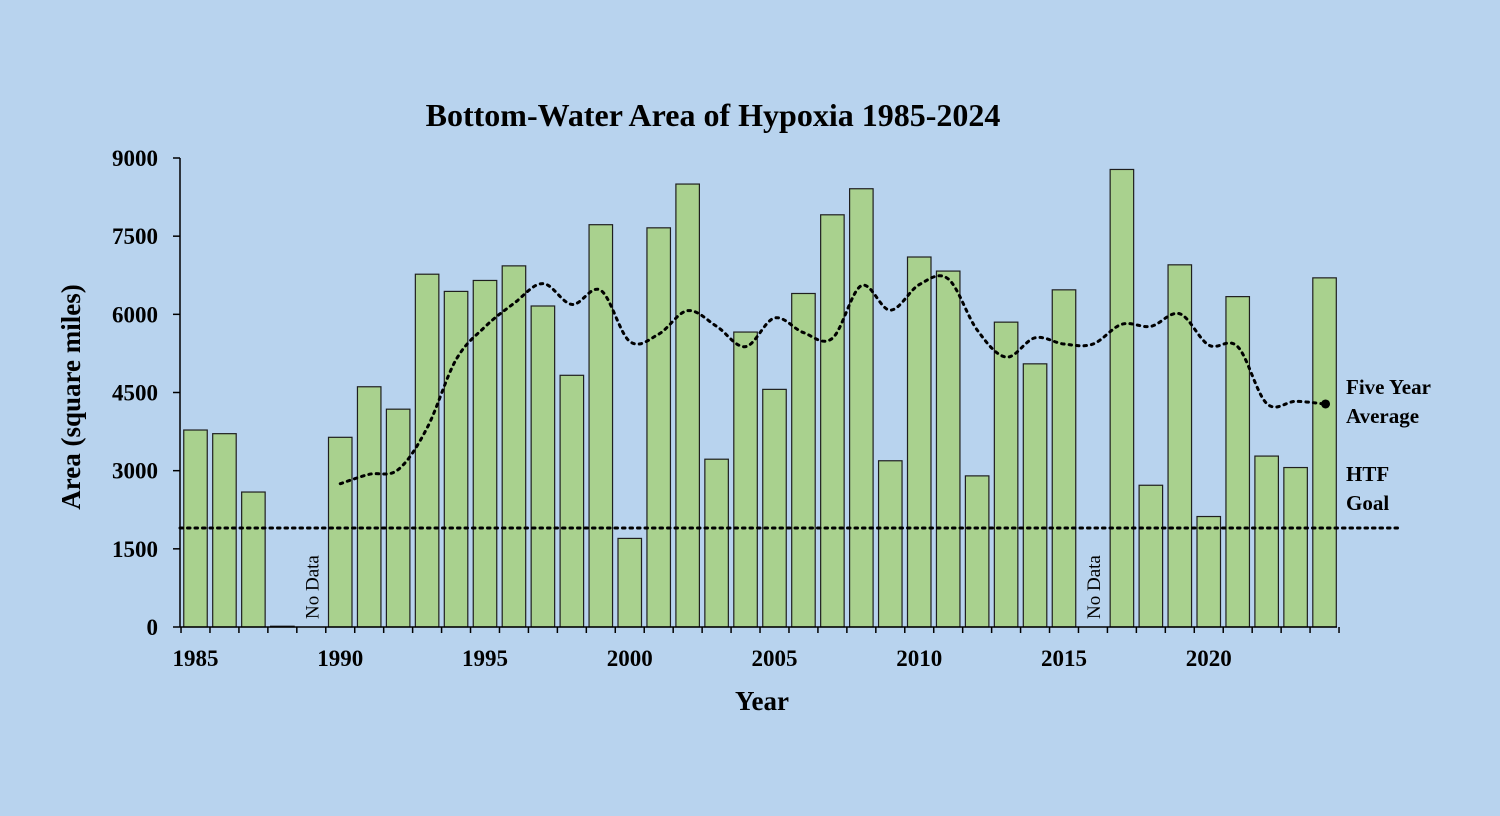 Image resolution: width=1500 pixels, height=816 pixels. Describe the element at coordinates (135, 549) in the screenshot. I see `y-tick-label-1500: 1500` at that location.